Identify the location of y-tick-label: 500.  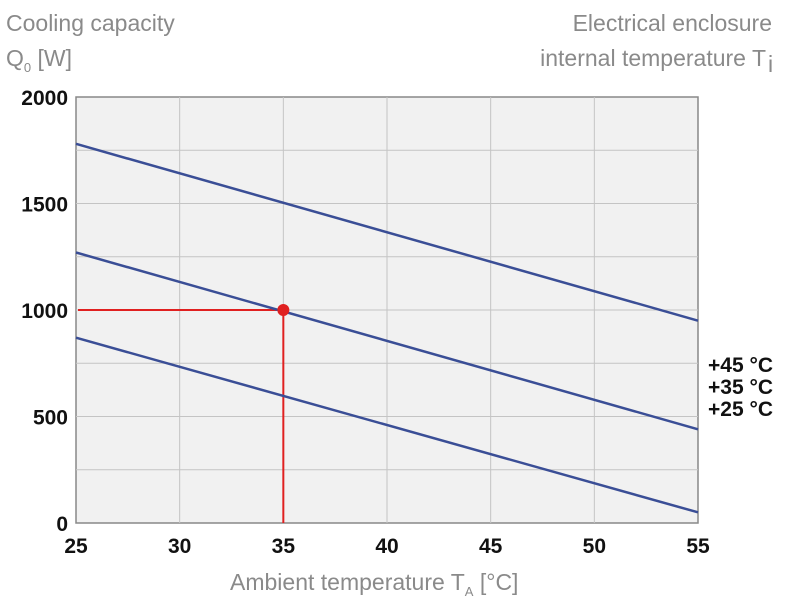
(50, 418).